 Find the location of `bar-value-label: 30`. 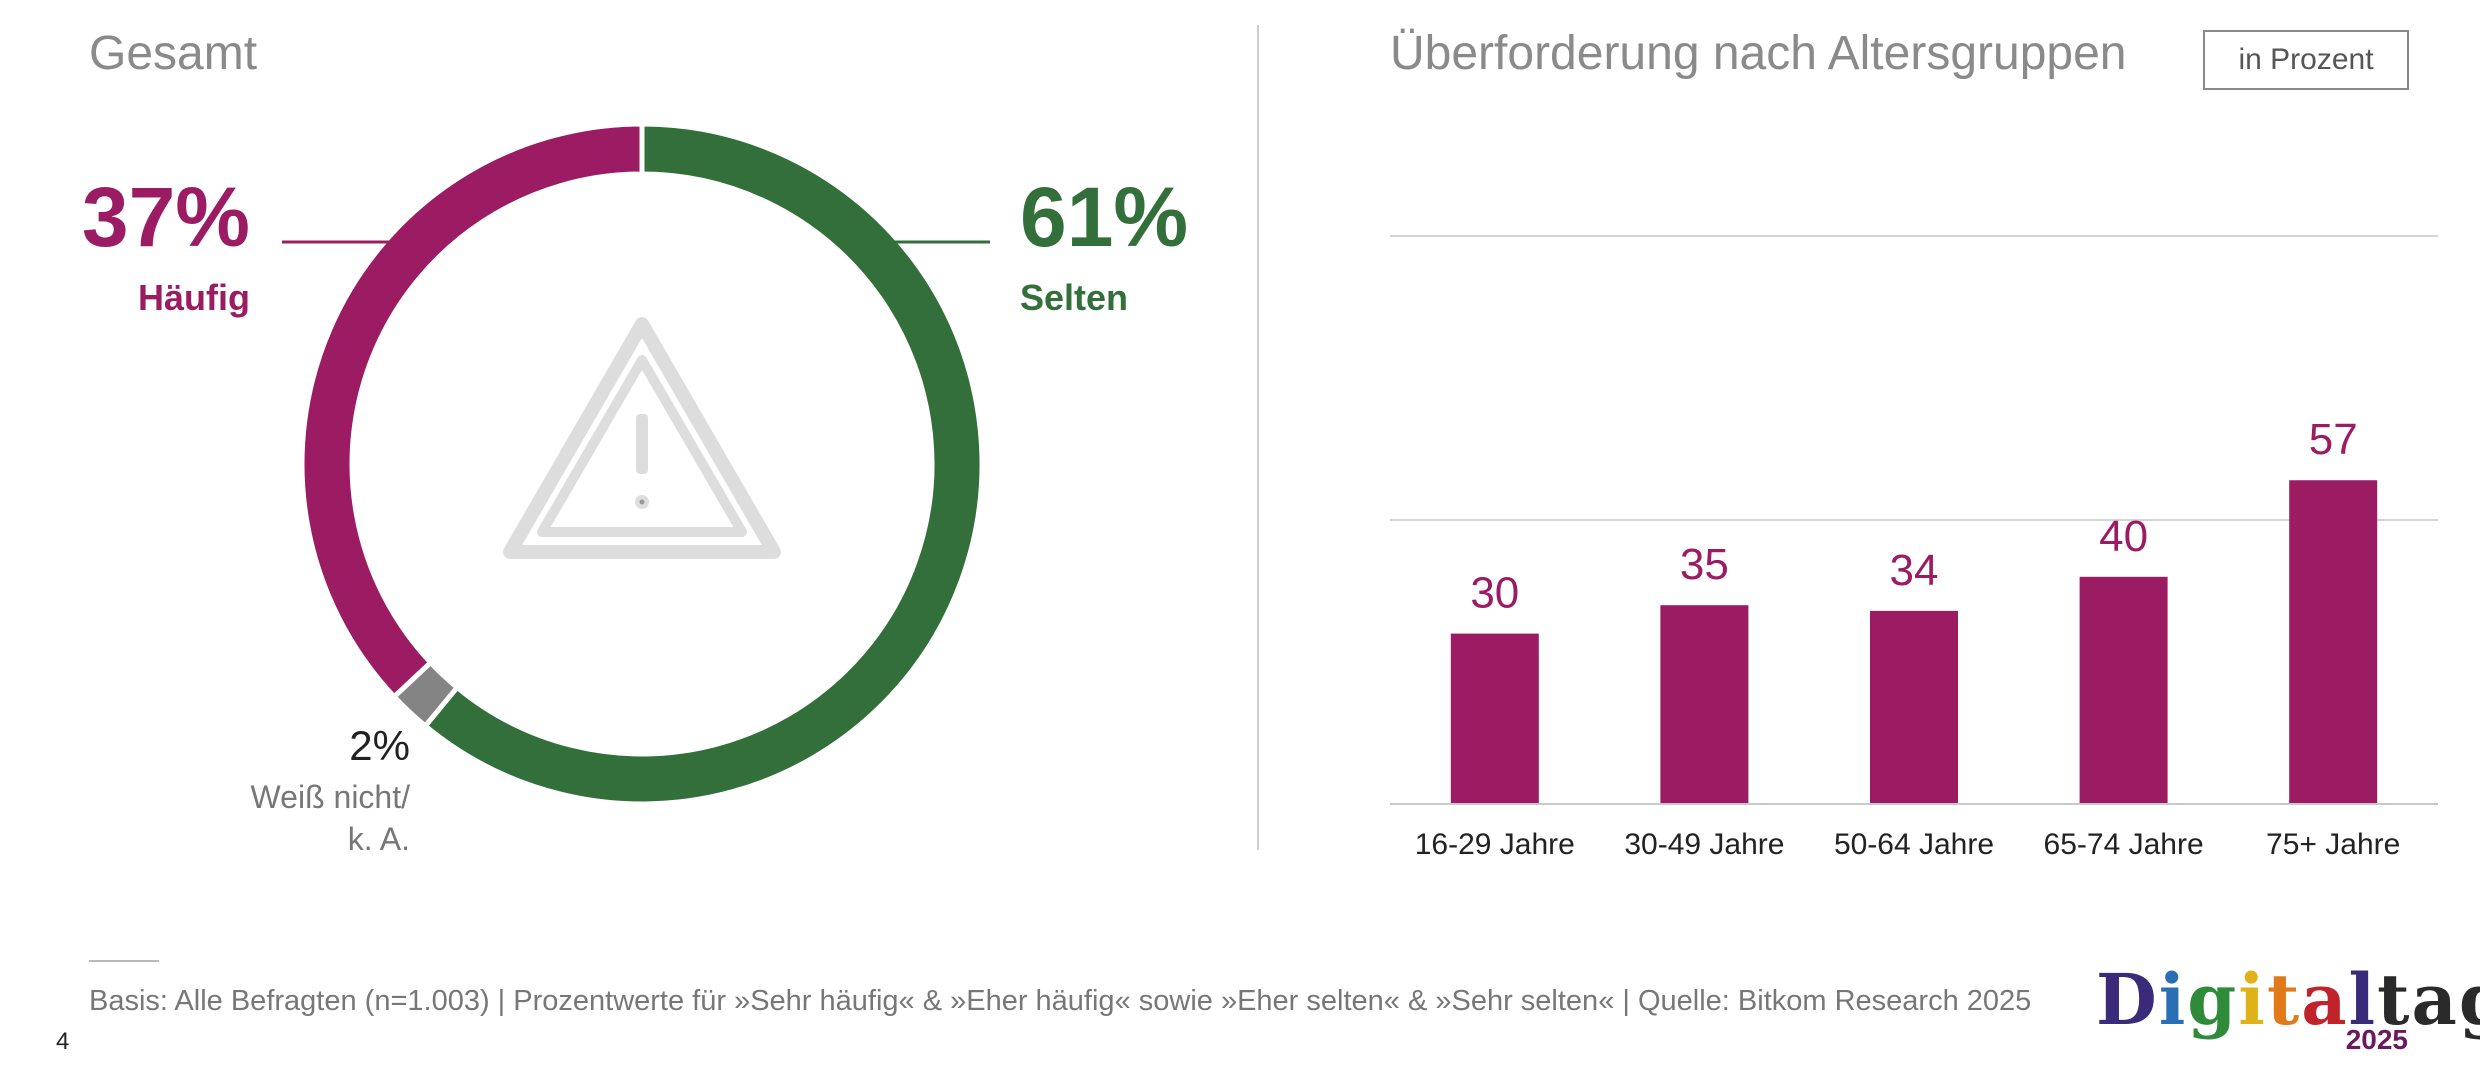

bar-value-label: 30 is located at coordinates (1494, 593).